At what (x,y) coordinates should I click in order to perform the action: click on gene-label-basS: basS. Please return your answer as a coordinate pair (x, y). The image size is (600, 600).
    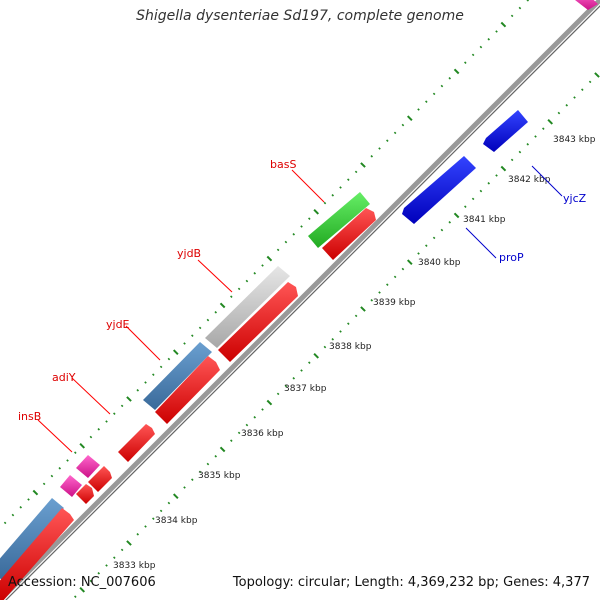
    Looking at the image, I should click on (283, 164).